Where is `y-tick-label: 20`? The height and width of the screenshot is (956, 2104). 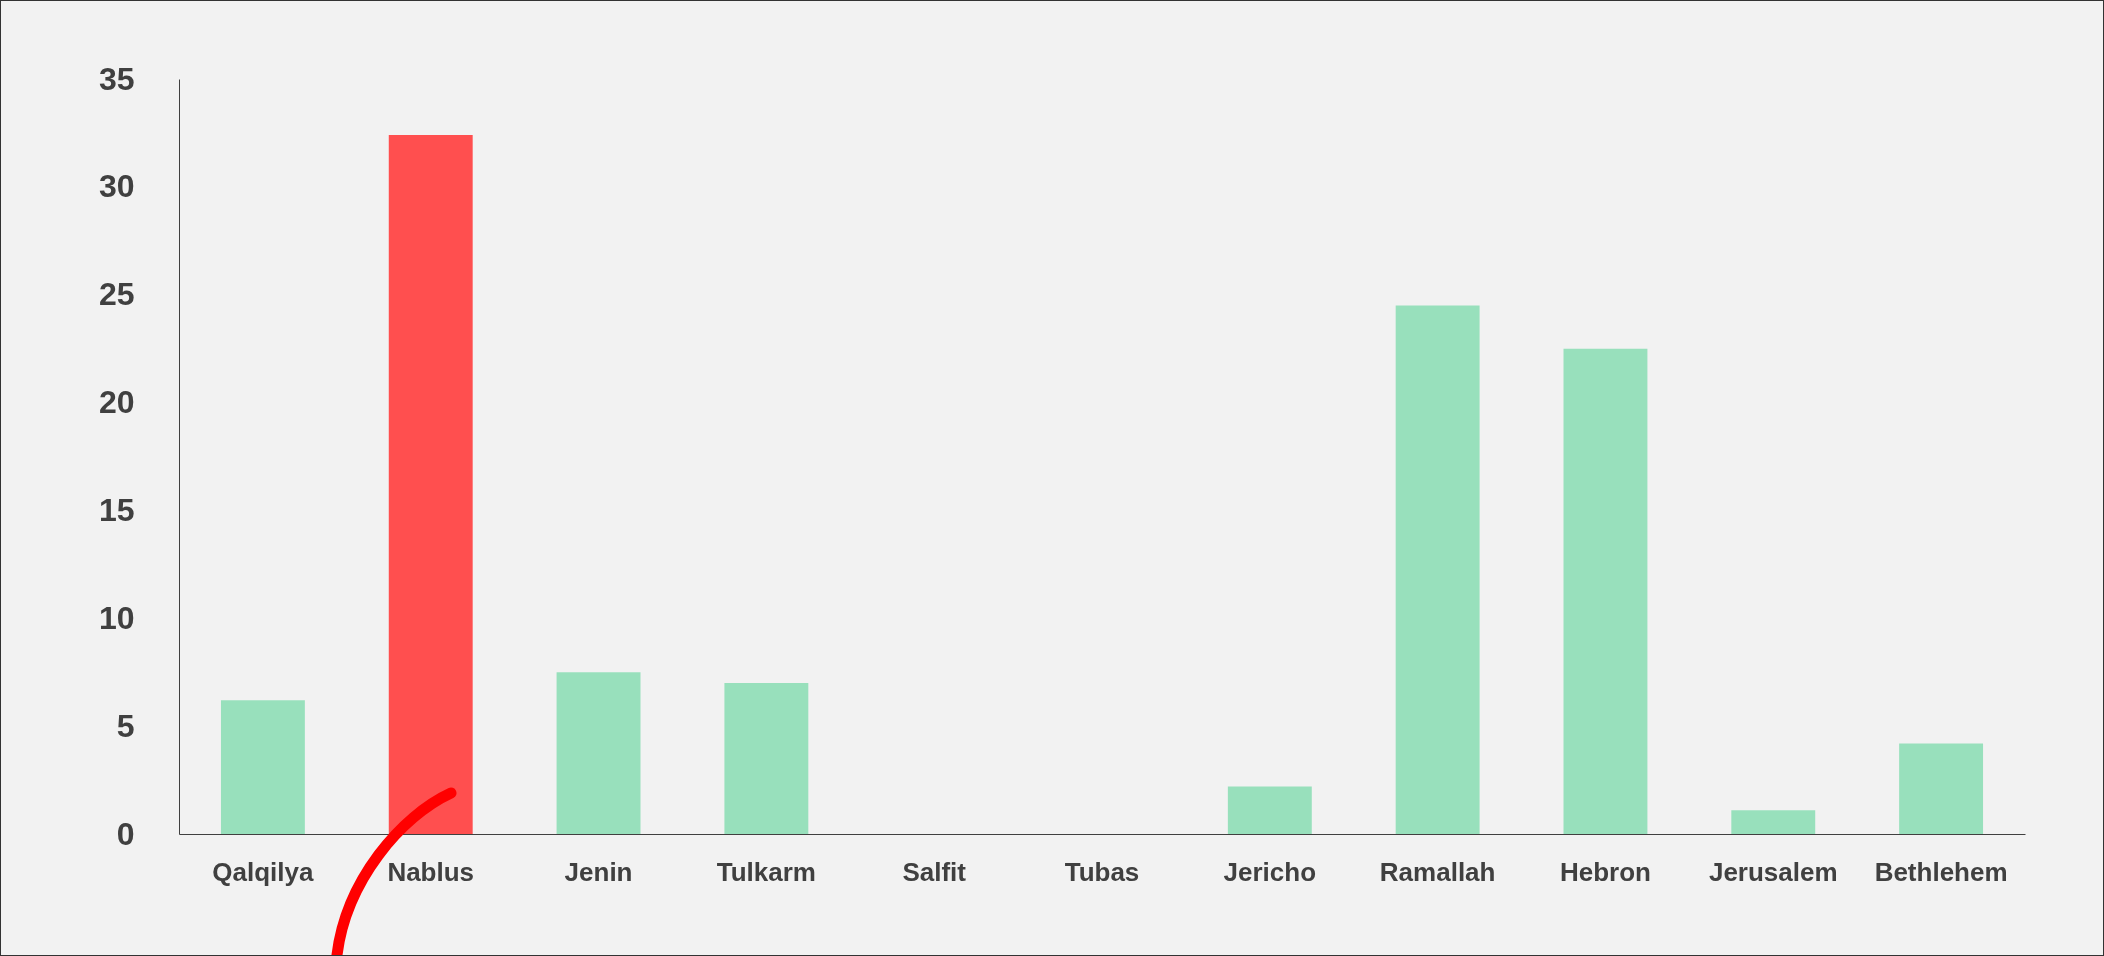 y-tick-label: 20 is located at coordinates (116, 402).